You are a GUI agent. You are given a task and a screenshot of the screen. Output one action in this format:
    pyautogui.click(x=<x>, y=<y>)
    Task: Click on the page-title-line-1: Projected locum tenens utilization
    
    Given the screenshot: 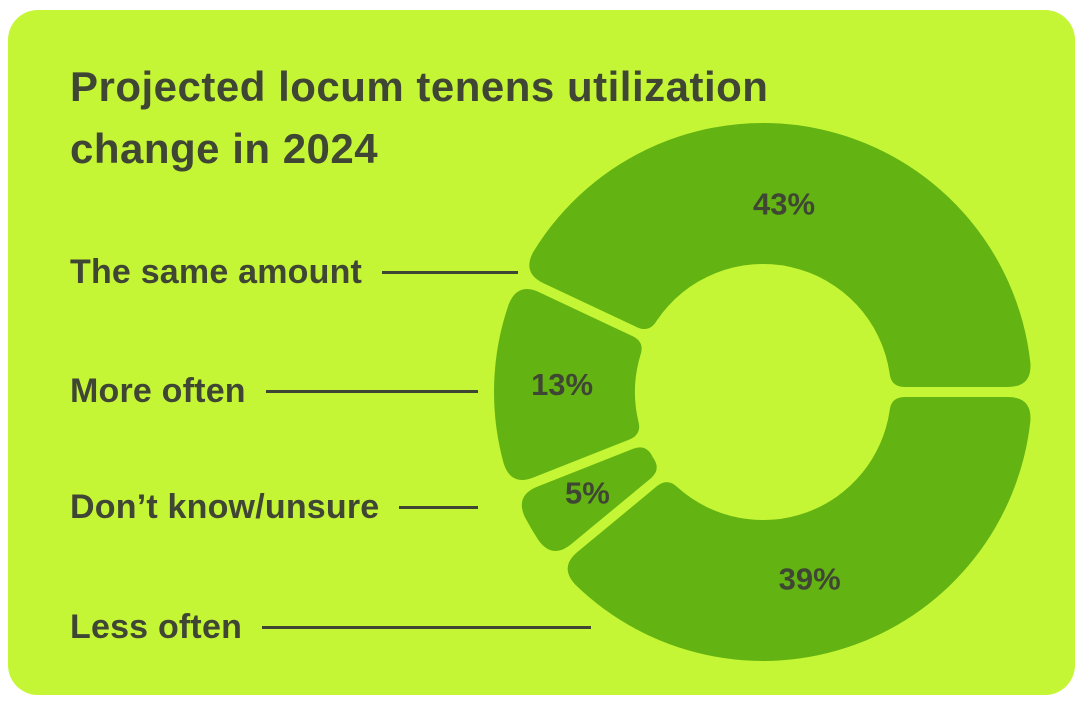 What is the action you would take?
    pyautogui.click(x=419, y=86)
    